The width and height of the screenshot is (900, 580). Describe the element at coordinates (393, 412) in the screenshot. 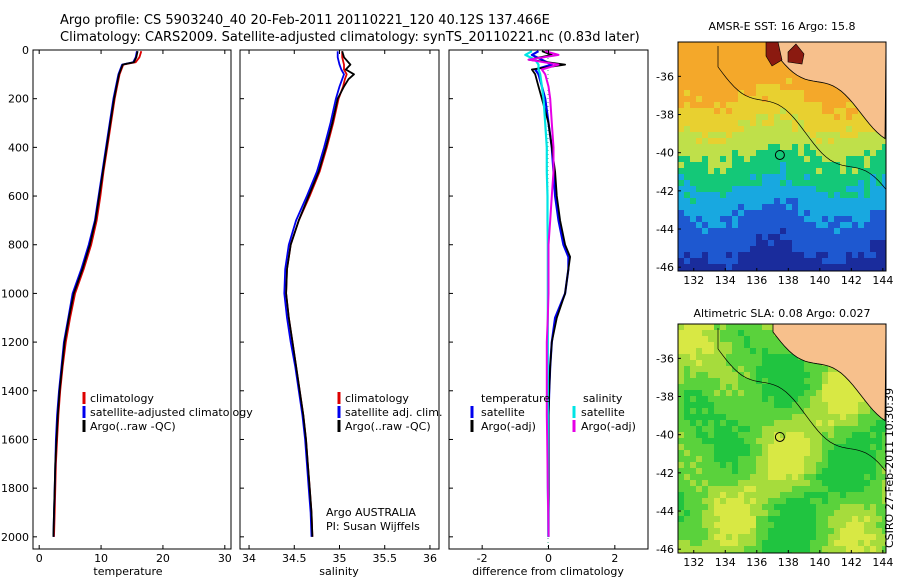

I see `legend-label-satellite: satellite adj. clim.` at that location.